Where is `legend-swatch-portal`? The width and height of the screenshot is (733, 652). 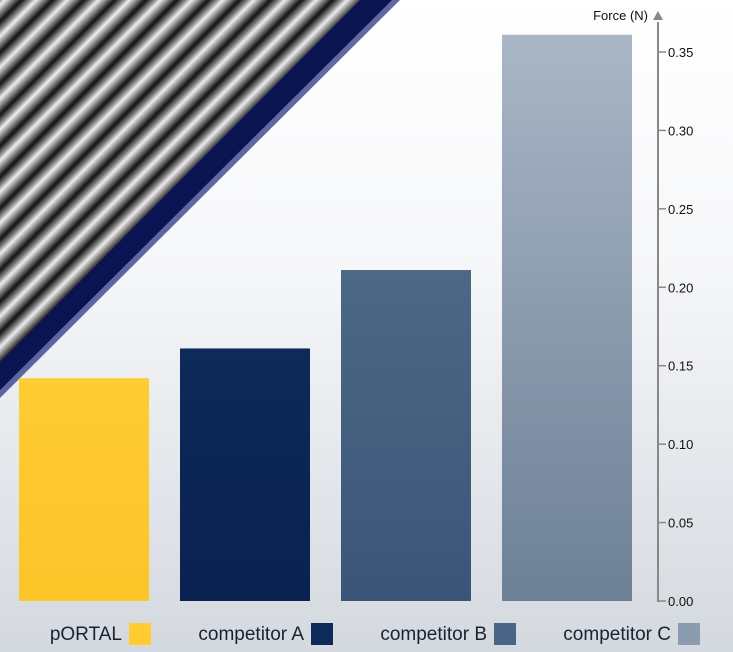
legend-swatch-portal is located at coordinates (140, 634).